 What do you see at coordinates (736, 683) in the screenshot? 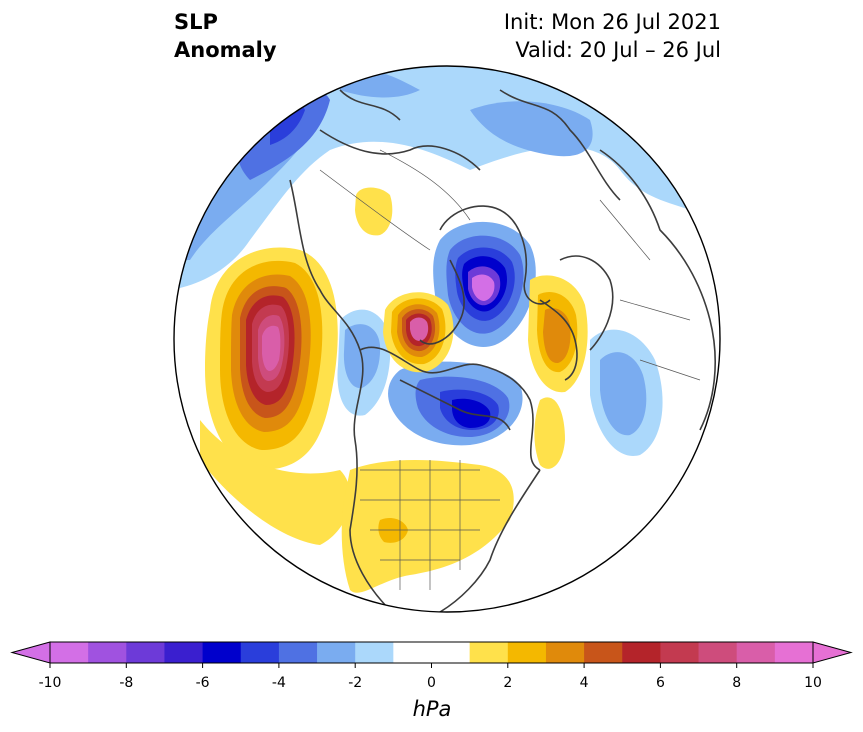
I see `colorbar-tick-label: 8` at bounding box center [736, 683].